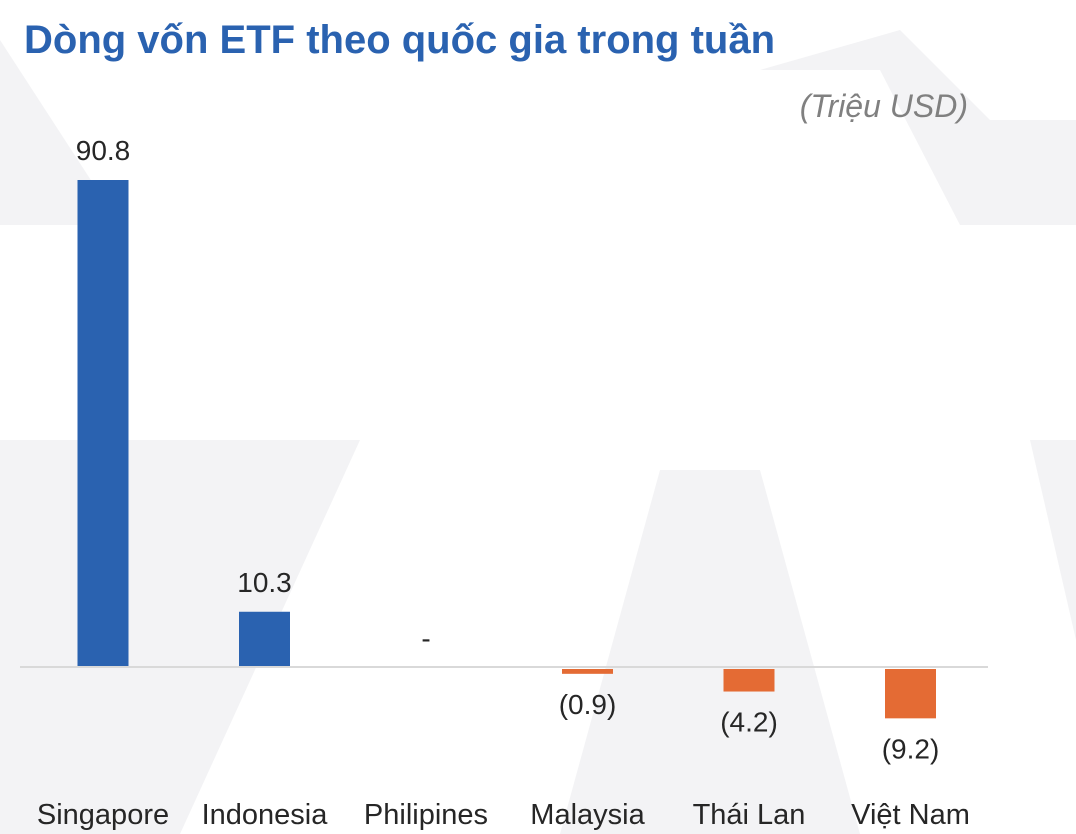  I want to click on bar-viet-nam, so click(910, 694).